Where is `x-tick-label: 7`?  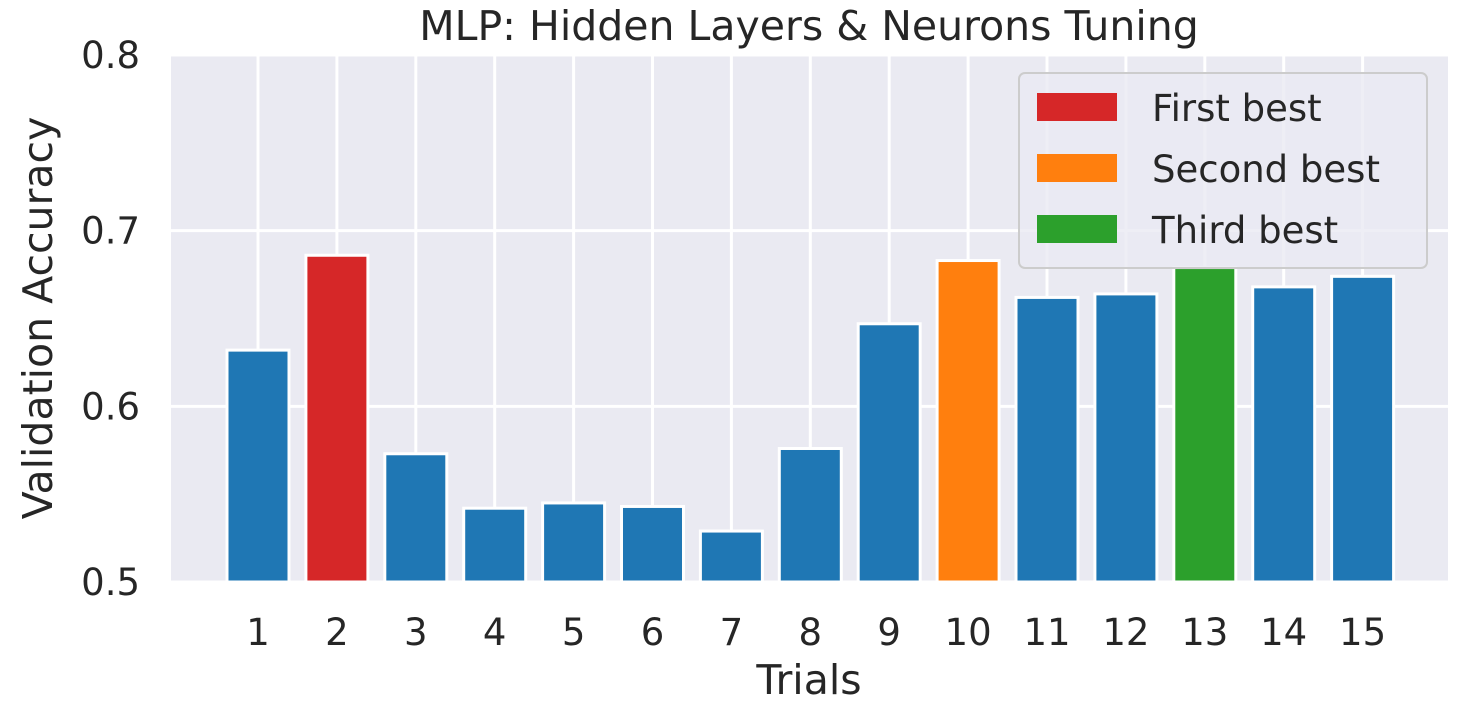
x-tick-label: 7 is located at coordinates (732, 632).